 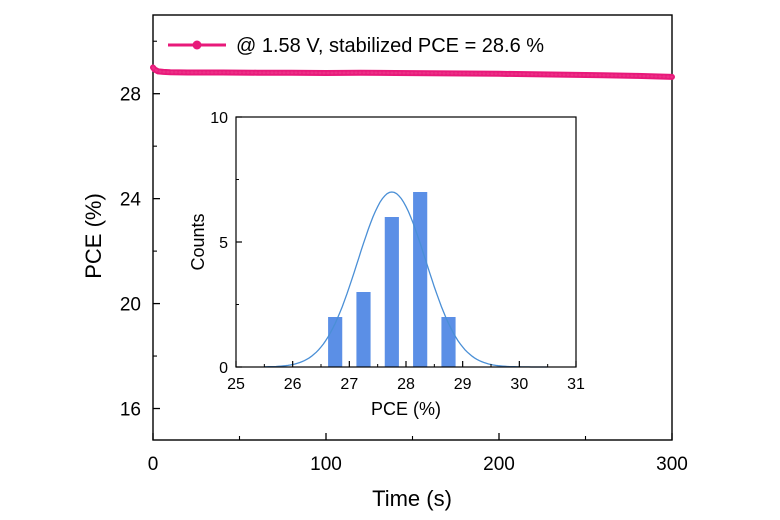 What do you see at coordinates (349, 384) in the screenshot?
I see `inset-x-tick-label: 27` at bounding box center [349, 384].